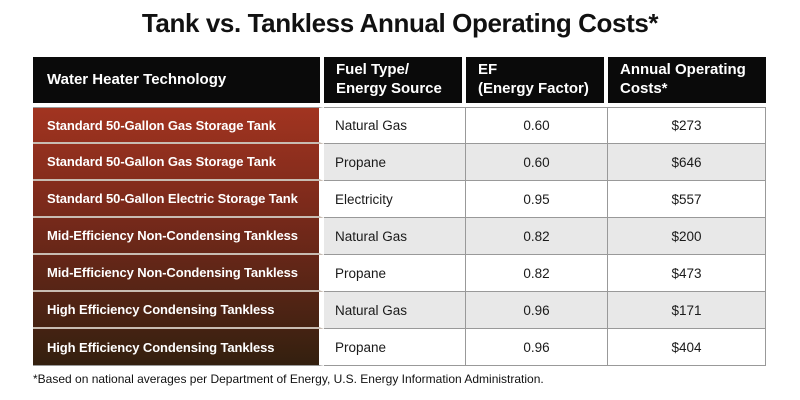 The width and height of the screenshot is (800, 400). I want to click on annual-cost-cell: $171, so click(687, 310).